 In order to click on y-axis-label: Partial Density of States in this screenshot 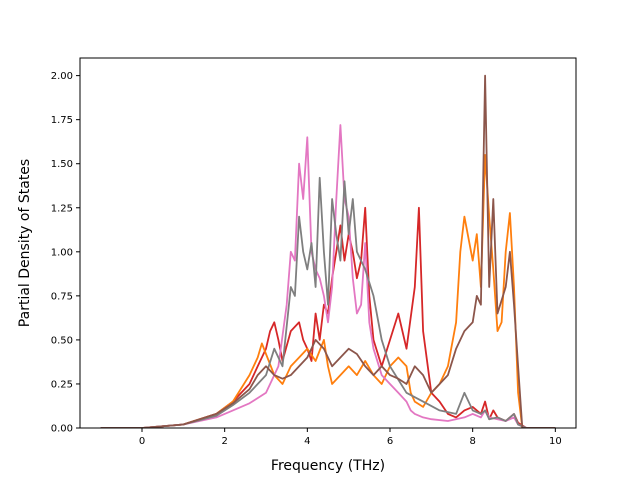, I will do `click(25, 243)`.